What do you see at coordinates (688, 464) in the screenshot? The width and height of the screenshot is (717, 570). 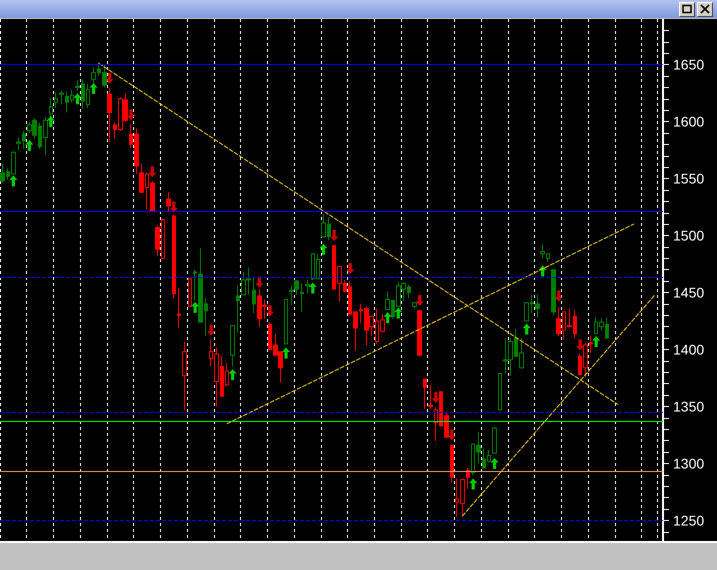 I see `y-tick-label: 1300` at bounding box center [688, 464].